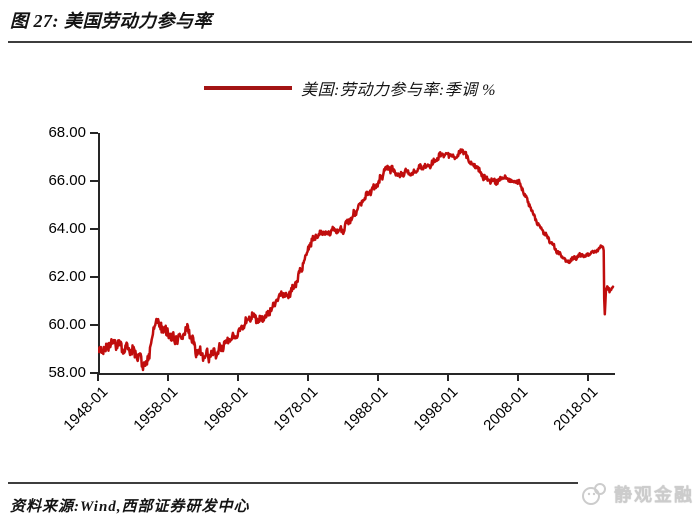 This screenshot has height=527, width=700. What do you see at coordinates (67, 276) in the screenshot?
I see `y-tick-label: 62.00` at bounding box center [67, 276].